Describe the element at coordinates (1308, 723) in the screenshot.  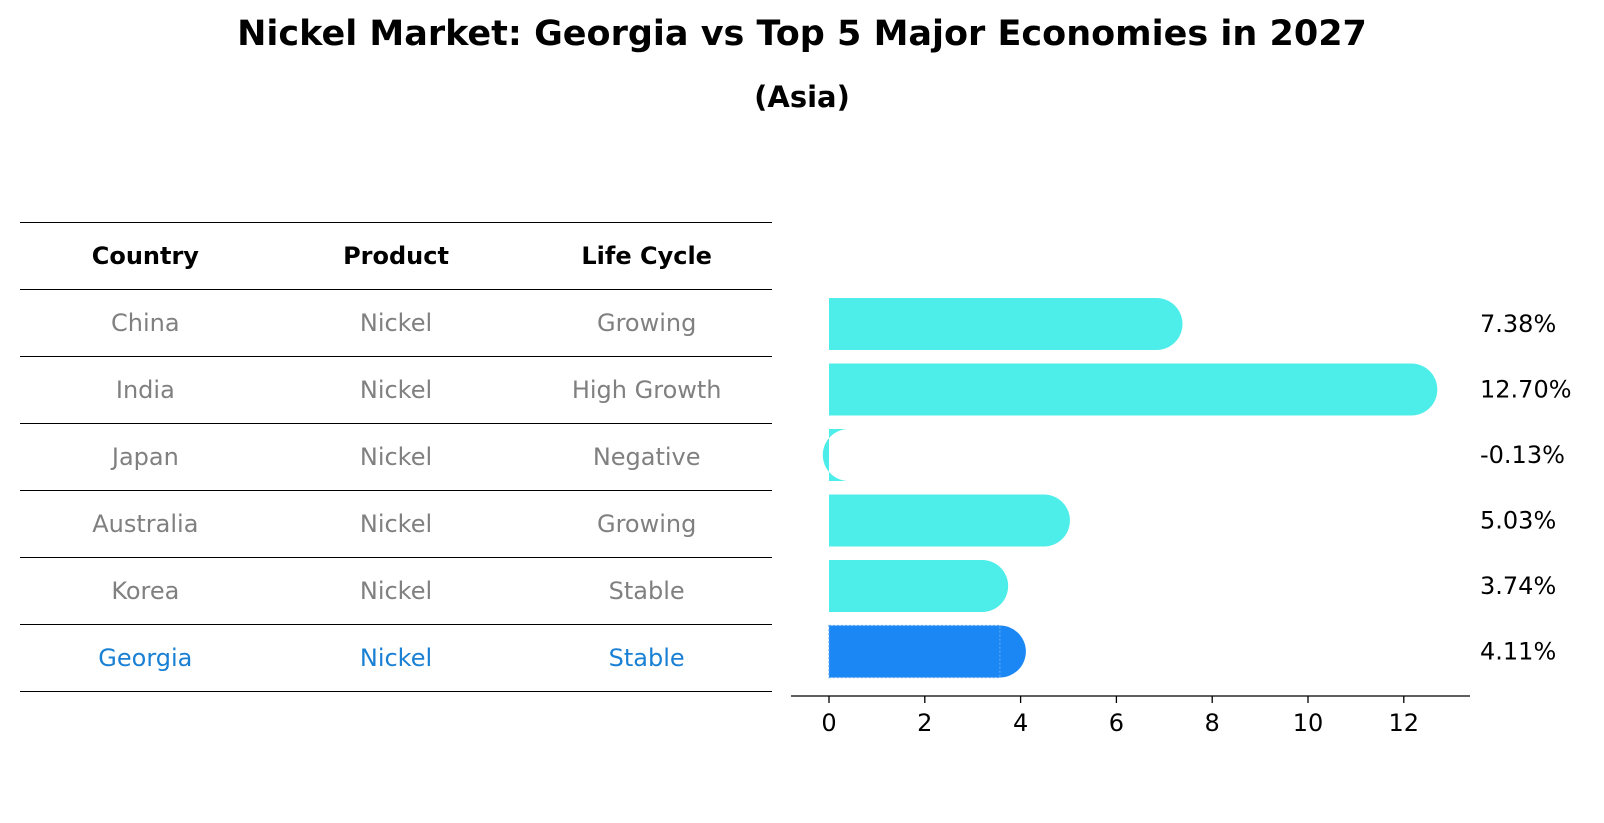
I see `x-tick-label: 10` at that location.